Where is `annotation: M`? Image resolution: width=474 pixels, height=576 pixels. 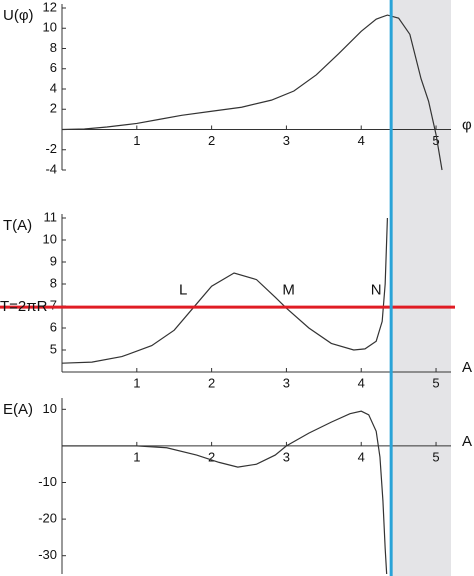
annotation: M is located at coordinates (288, 290).